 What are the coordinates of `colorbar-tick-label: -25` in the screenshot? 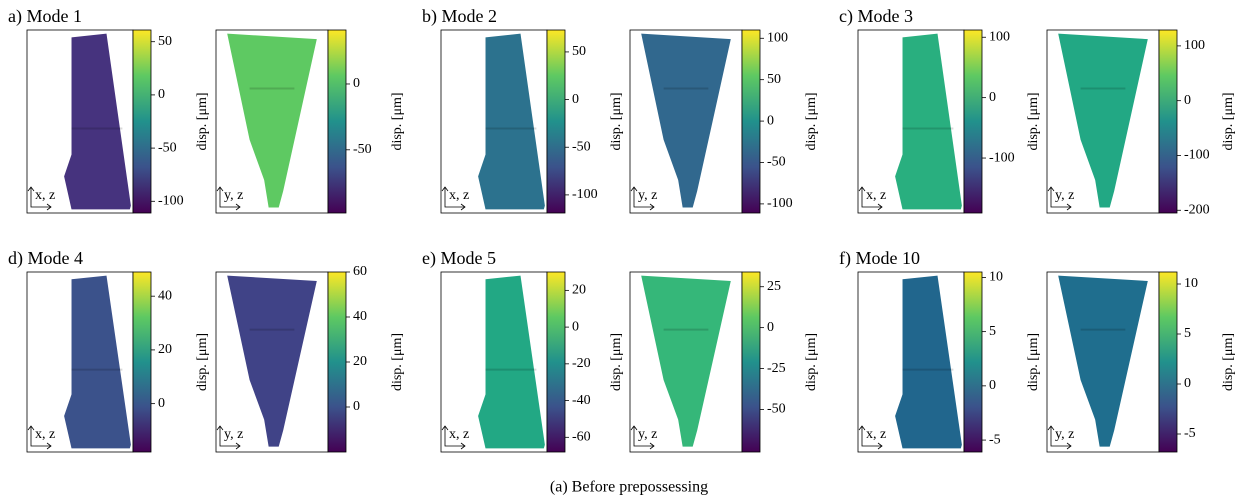 It's located at (776, 368).